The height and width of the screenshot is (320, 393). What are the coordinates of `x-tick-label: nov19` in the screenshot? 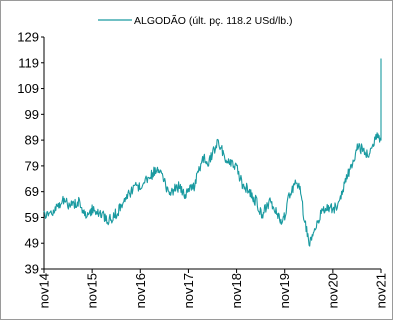 It's located at (284, 290).